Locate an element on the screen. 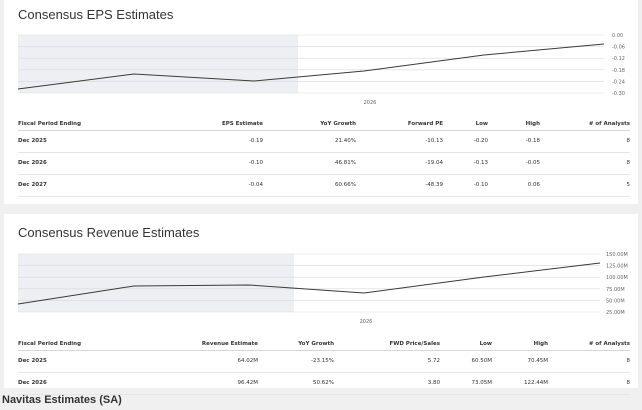 The height and width of the screenshot is (410, 642). table-cell: 5 is located at coordinates (585, 185).